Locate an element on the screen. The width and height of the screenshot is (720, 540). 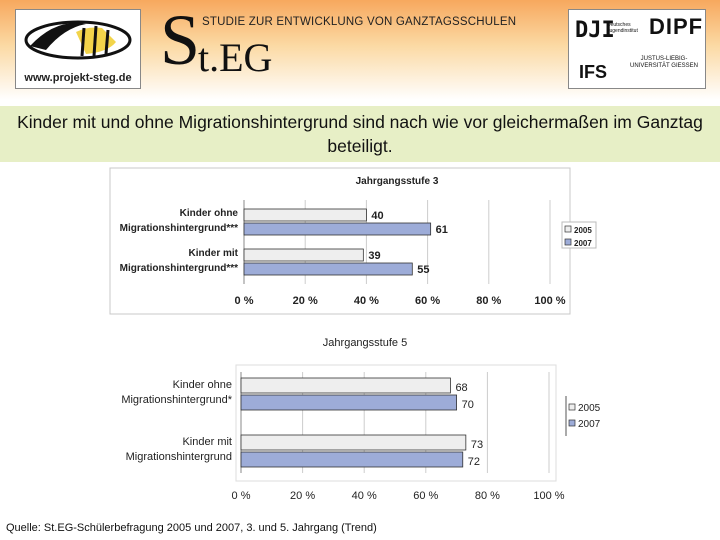
chart2-legend-label: 2005 is located at coordinates (589, 408).